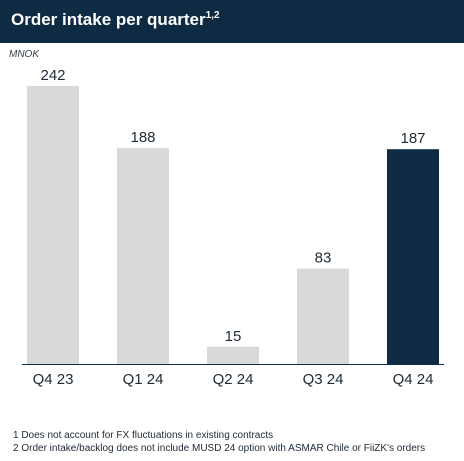 The width and height of the screenshot is (464, 461). Describe the element at coordinates (52, 75) in the screenshot. I see `data-label: 242` at that location.